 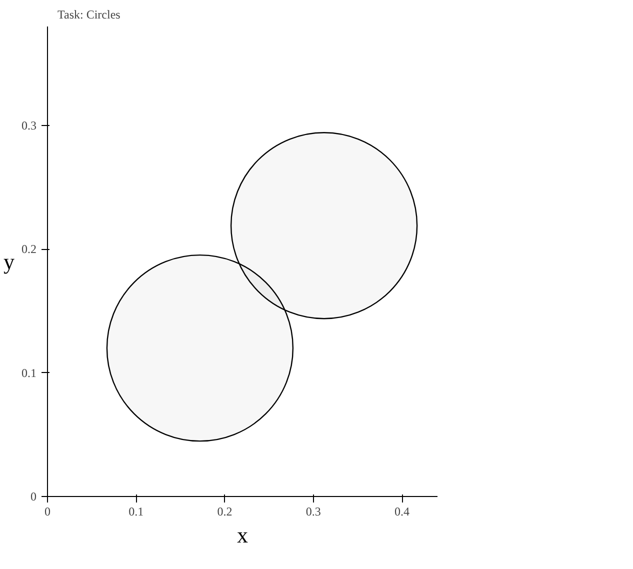 I want to click on x-axis-title: x, so click(x=242, y=535).